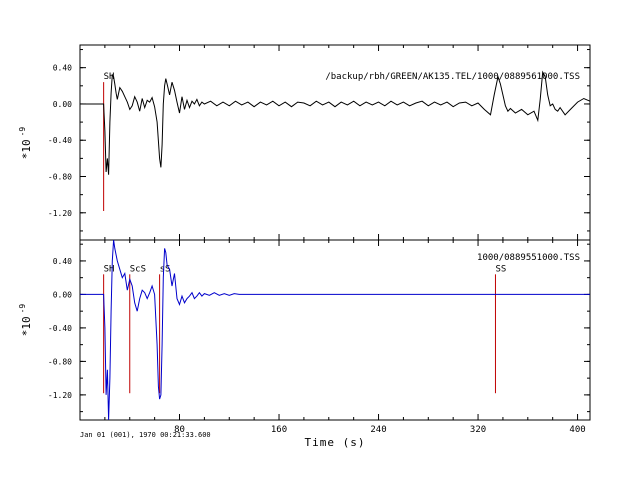 The width and height of the screenshot is (640, 480). What do you see at coordinates (25, 143) in the screenshot?
I see `top-ylabel: *10-9` at bounding box center [25, 143].